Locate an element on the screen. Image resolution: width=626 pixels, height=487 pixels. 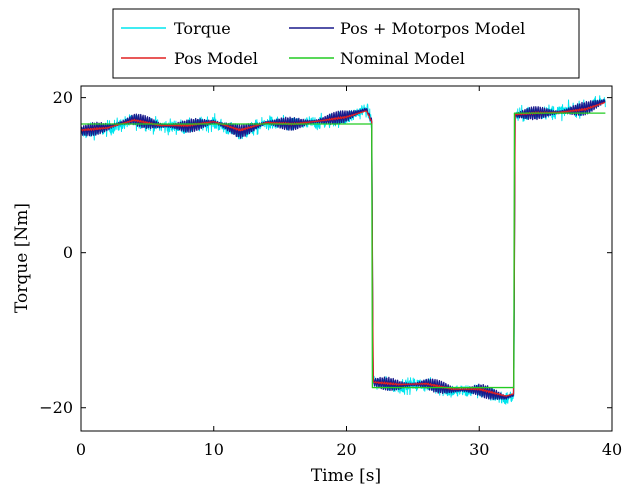
x-tick-label: 0 is located at coordinates (81, 449).